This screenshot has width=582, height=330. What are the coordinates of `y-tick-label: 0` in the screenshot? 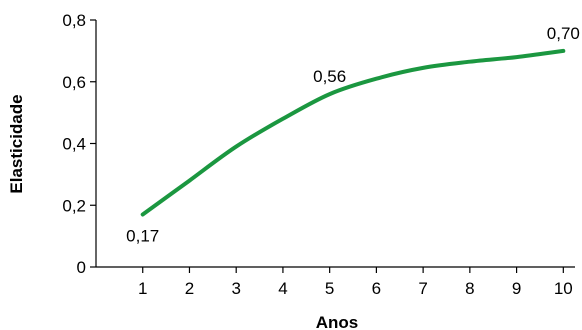 It's located at (81, 267).